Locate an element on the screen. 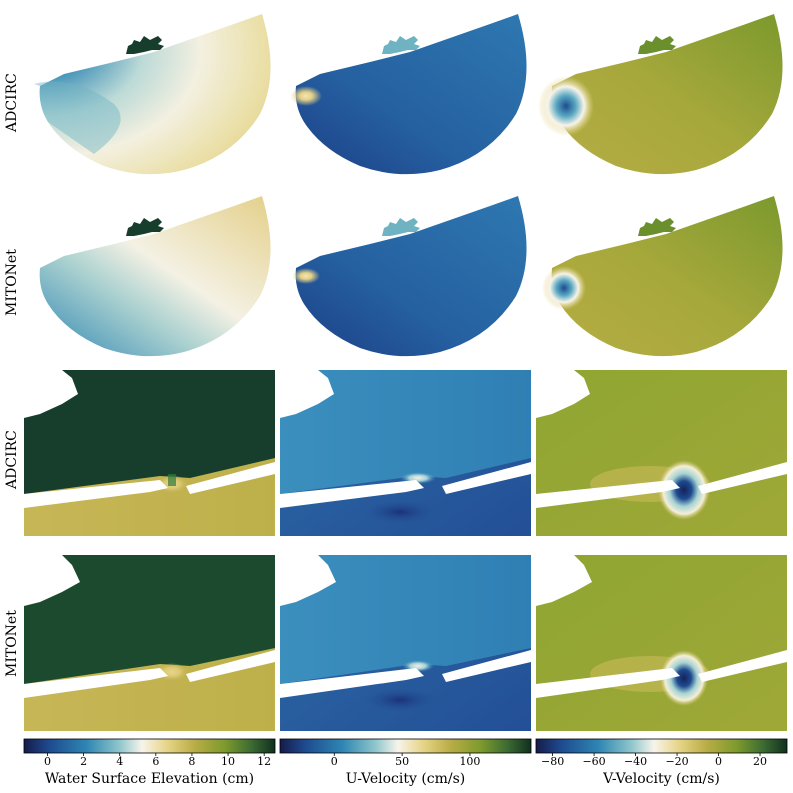 This screenshot has height=793, width=793. colorbar-wse-label: Water Surface Elevation (cm) is located at coordinates (149, 779).